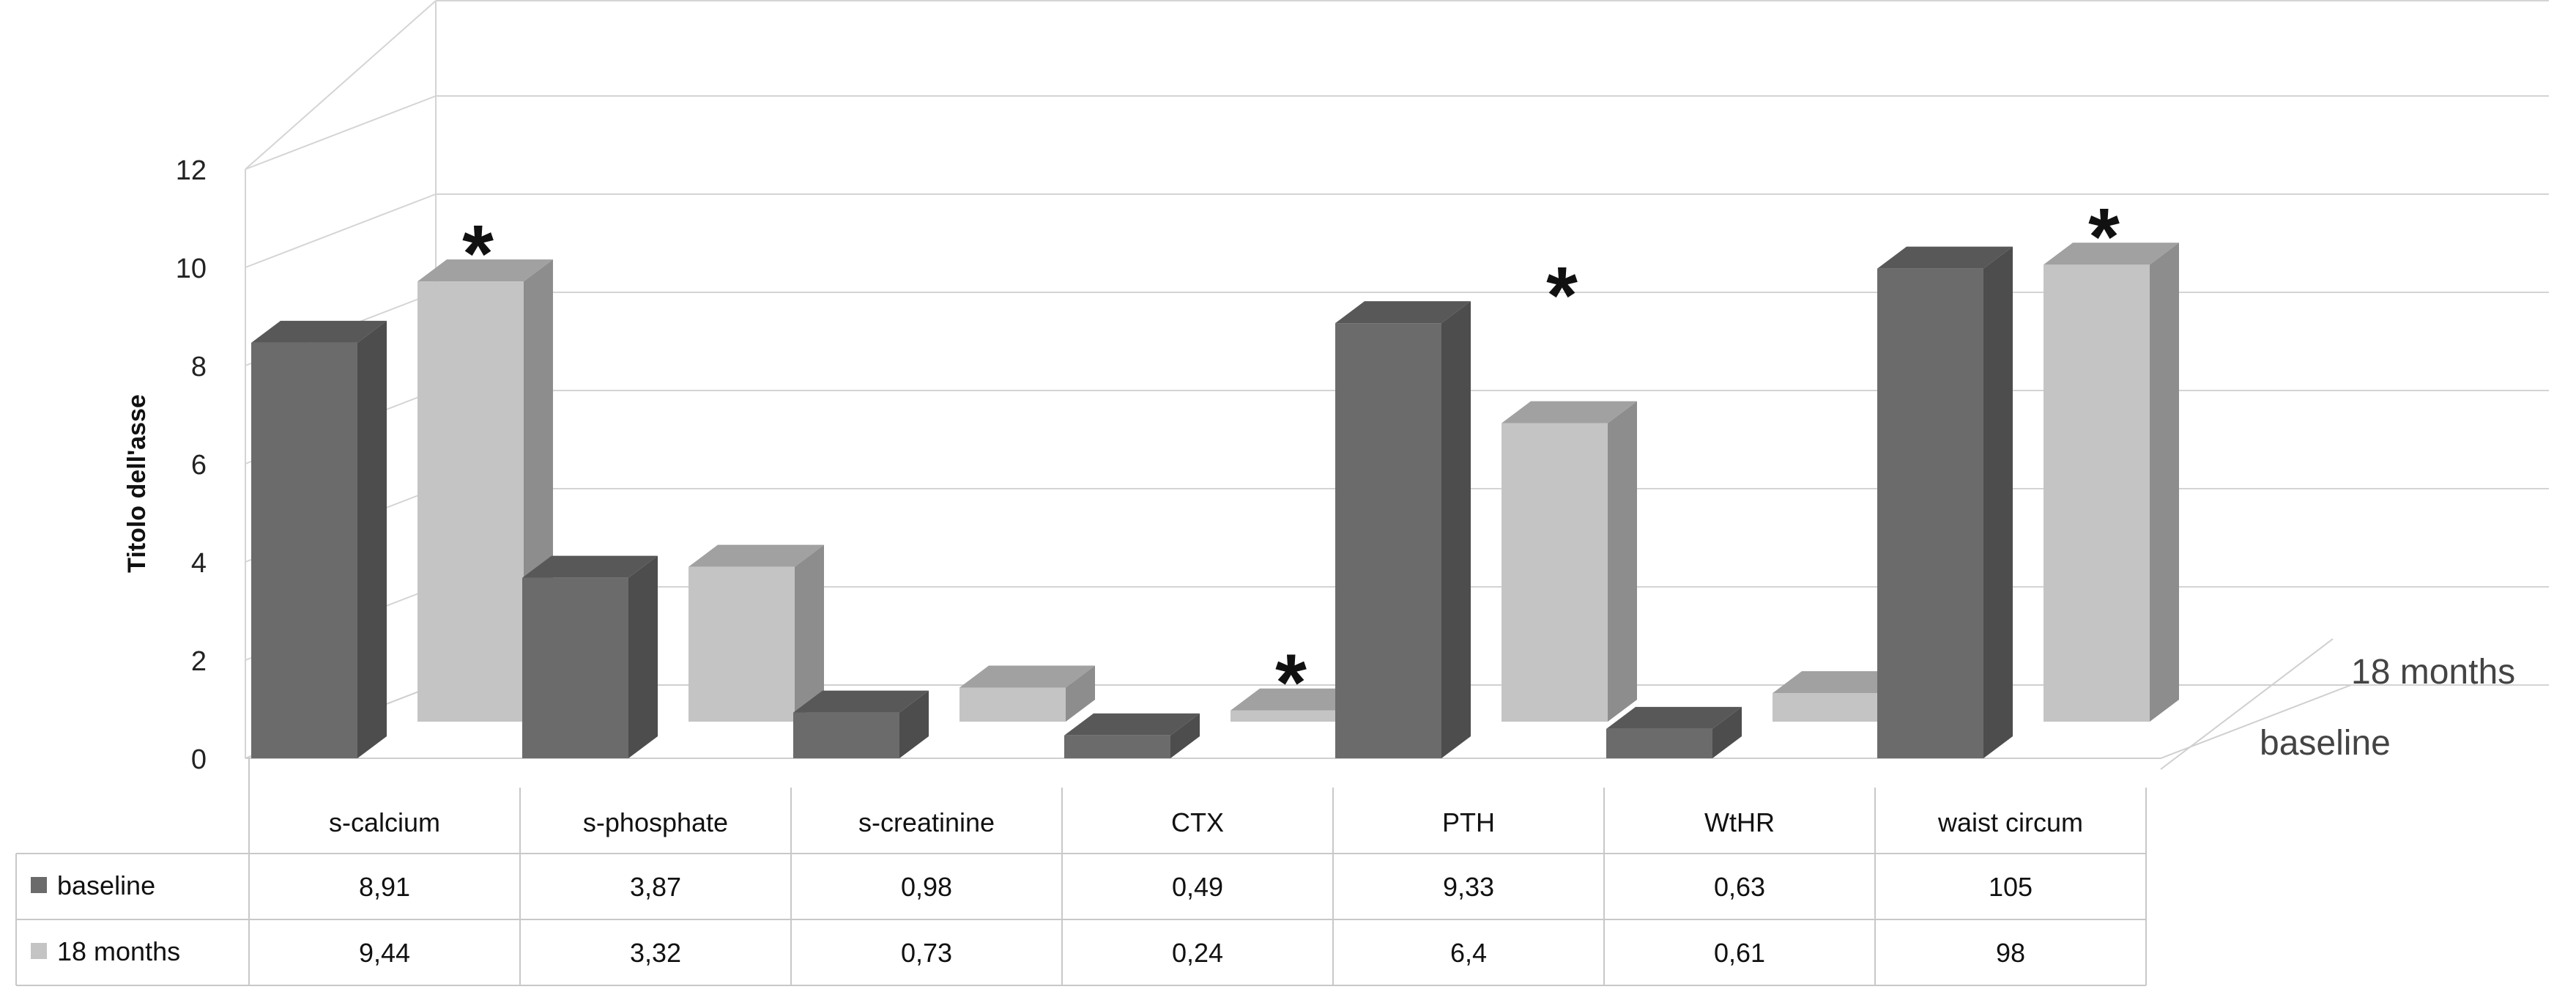 The width and height of the screenshot is (2576, 992). What do you see at coordinates (199, 661) in the screenshot?
I see `y-tick-label: 2` at bounding box center [199, 661].